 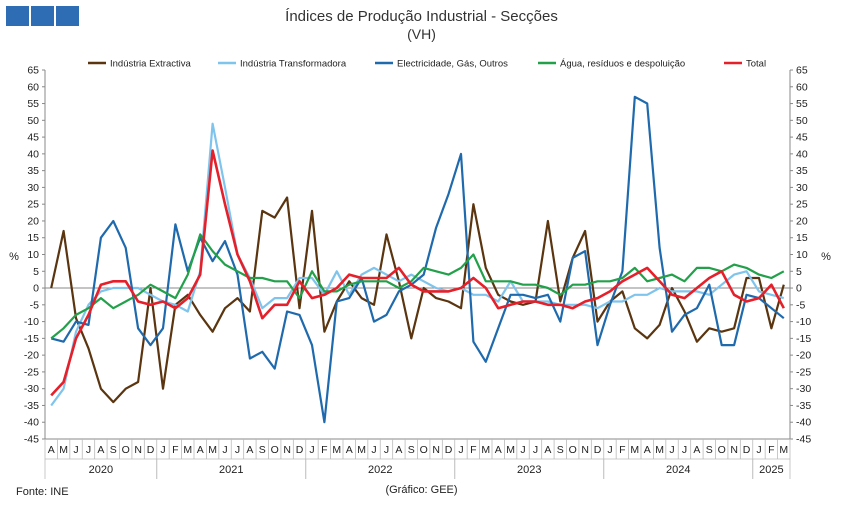 I want to click on y-tick-label-left: -25, so click(x=31, y=372).